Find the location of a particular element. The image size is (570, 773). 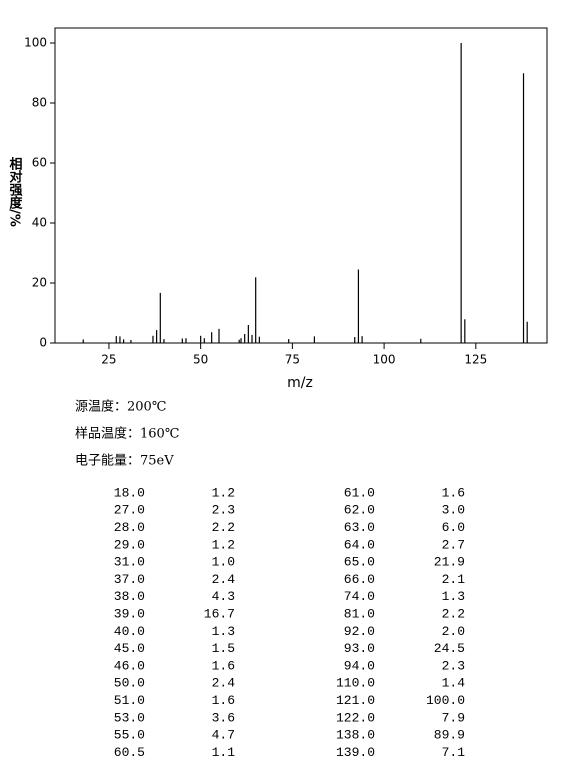

table-cell: 138.0 is located at coordinates (355, 735).